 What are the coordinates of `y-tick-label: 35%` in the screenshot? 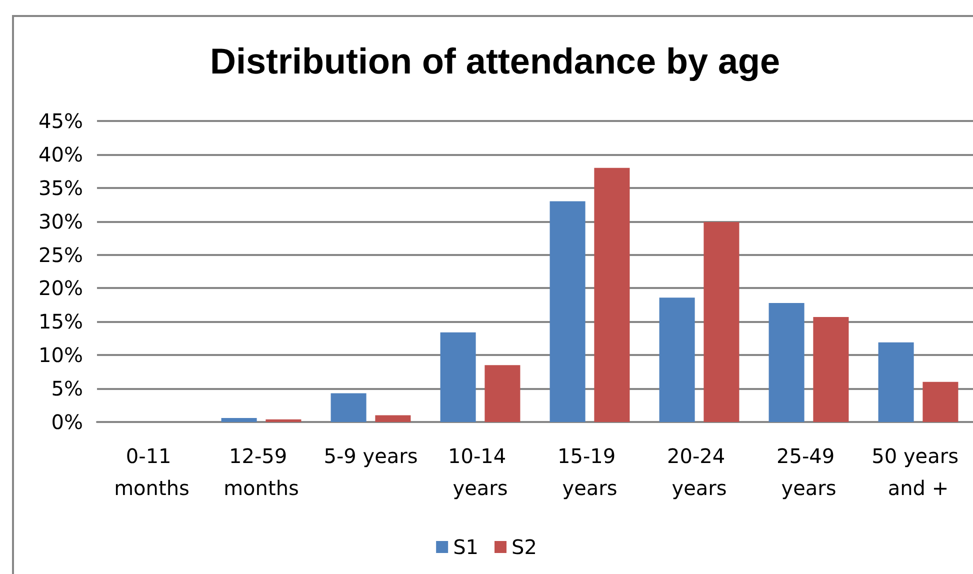 It's located at (60, 188).